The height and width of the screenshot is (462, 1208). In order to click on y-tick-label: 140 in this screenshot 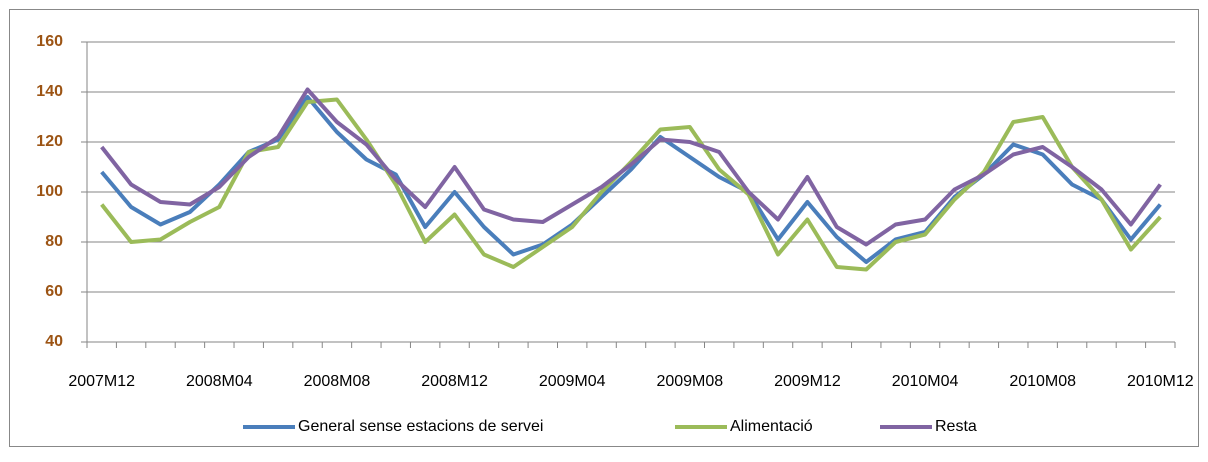, I will do `click(49, 91)`.